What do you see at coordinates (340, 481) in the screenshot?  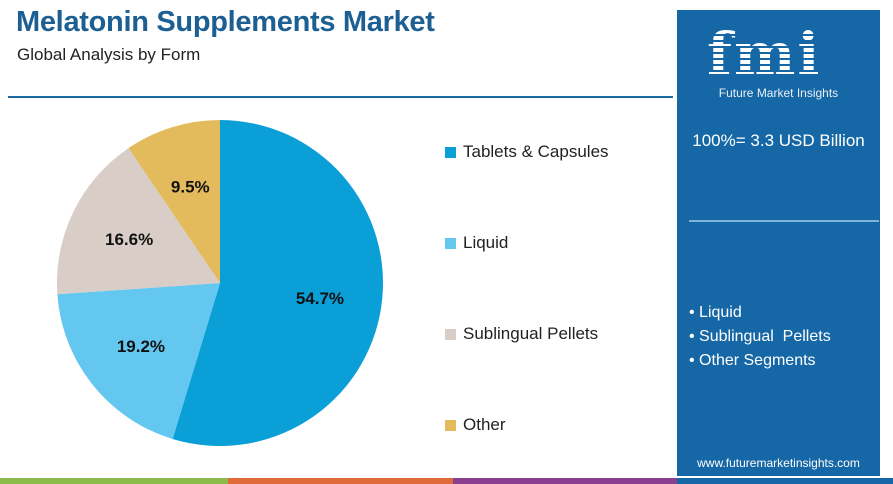 I see `footer-bar-orange` at bounding box center [340, 481].